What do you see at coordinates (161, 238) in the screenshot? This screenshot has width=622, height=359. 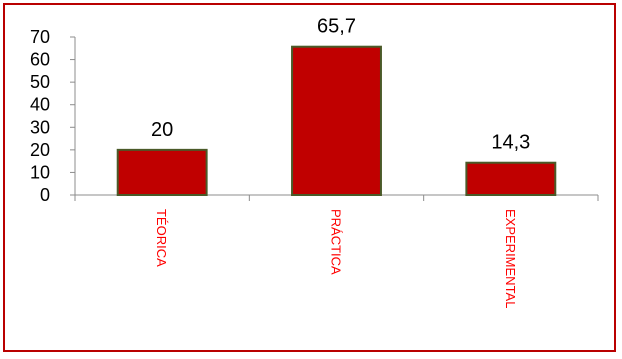 I see `category-label: TÉORICA` at bounding box center [161, 238].